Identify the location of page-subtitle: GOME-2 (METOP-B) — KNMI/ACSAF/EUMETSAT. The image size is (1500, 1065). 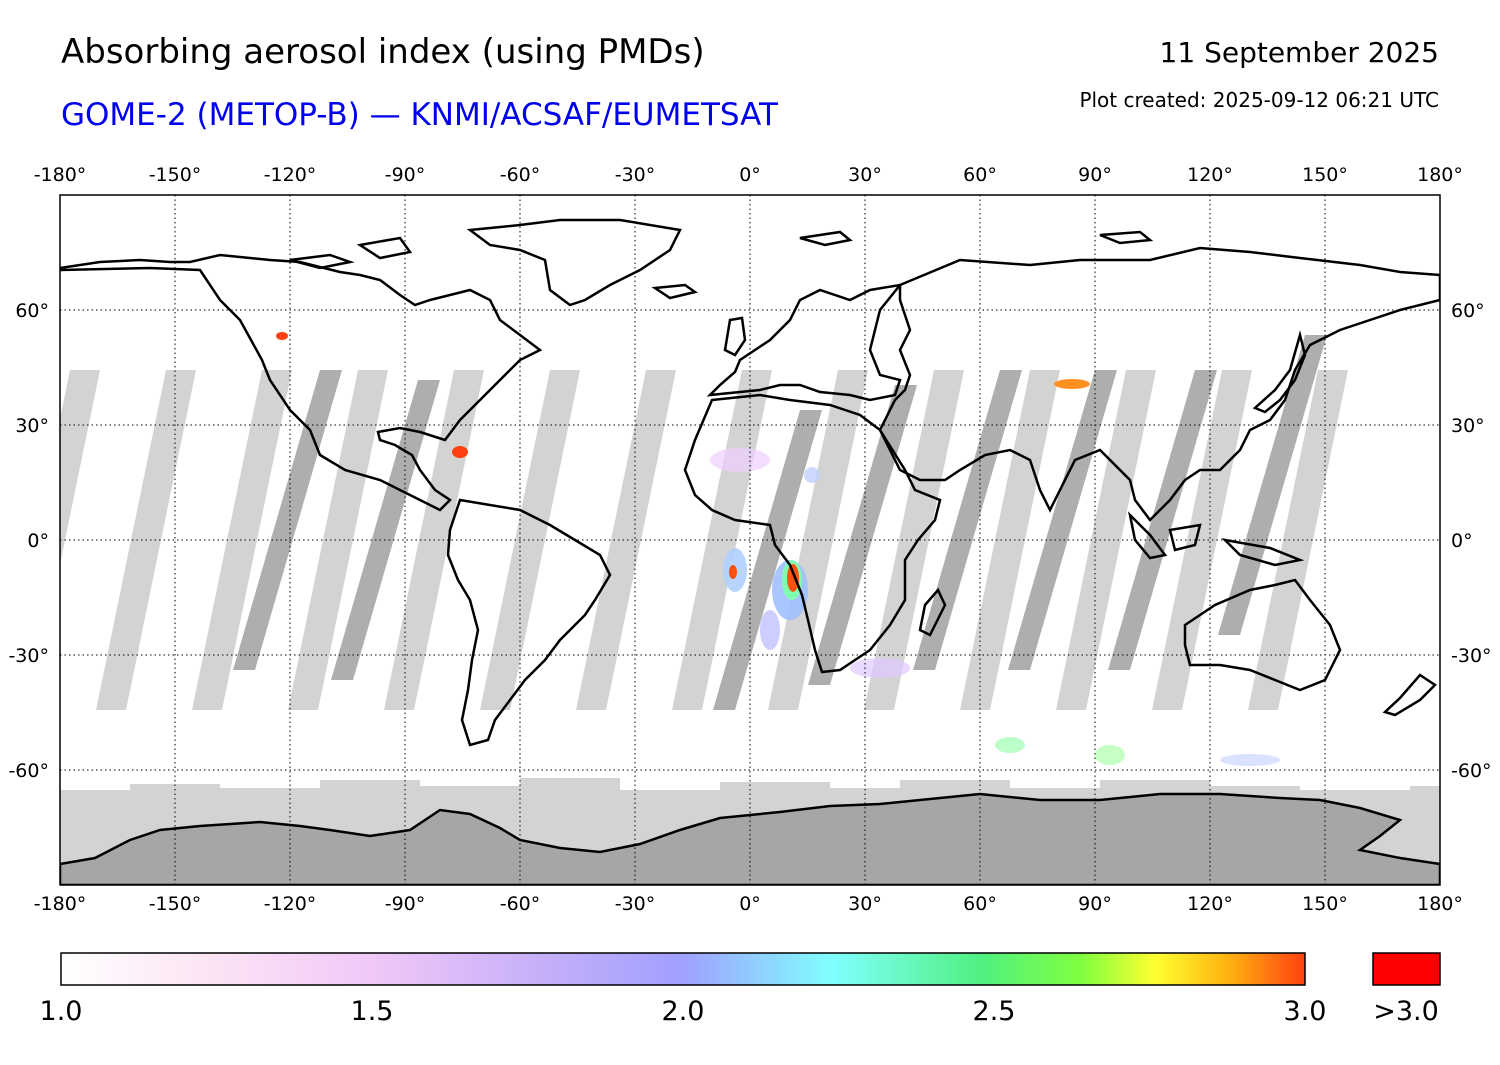
(419, 115).